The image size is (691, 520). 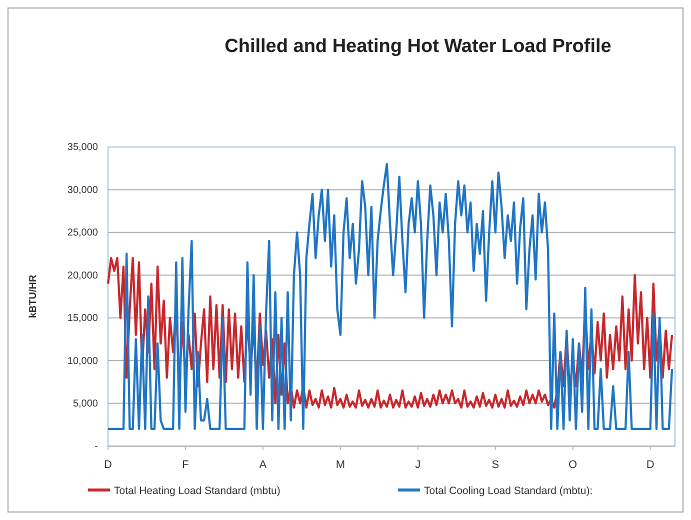 I want to click on y-tick-label: 15,000, so click(x=82, y=318).